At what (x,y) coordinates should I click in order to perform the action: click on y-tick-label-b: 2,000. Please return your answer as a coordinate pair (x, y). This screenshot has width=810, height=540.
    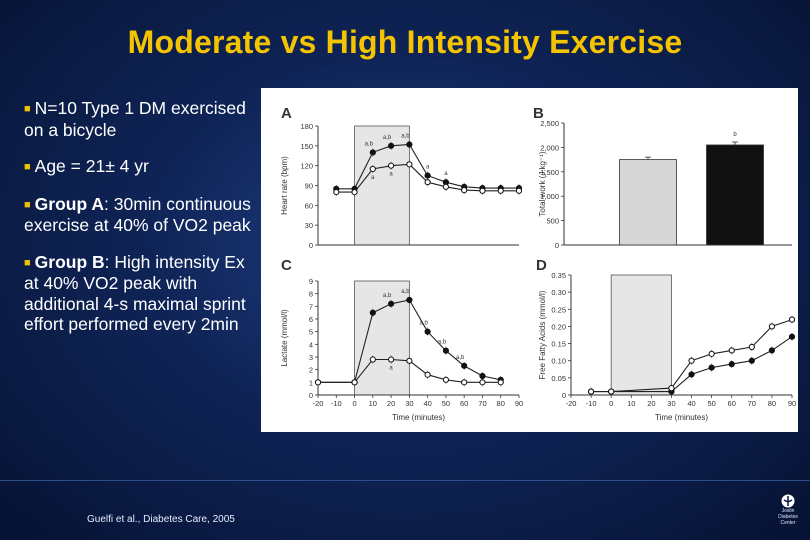
    Looking at the image, I should click on (549, 147).